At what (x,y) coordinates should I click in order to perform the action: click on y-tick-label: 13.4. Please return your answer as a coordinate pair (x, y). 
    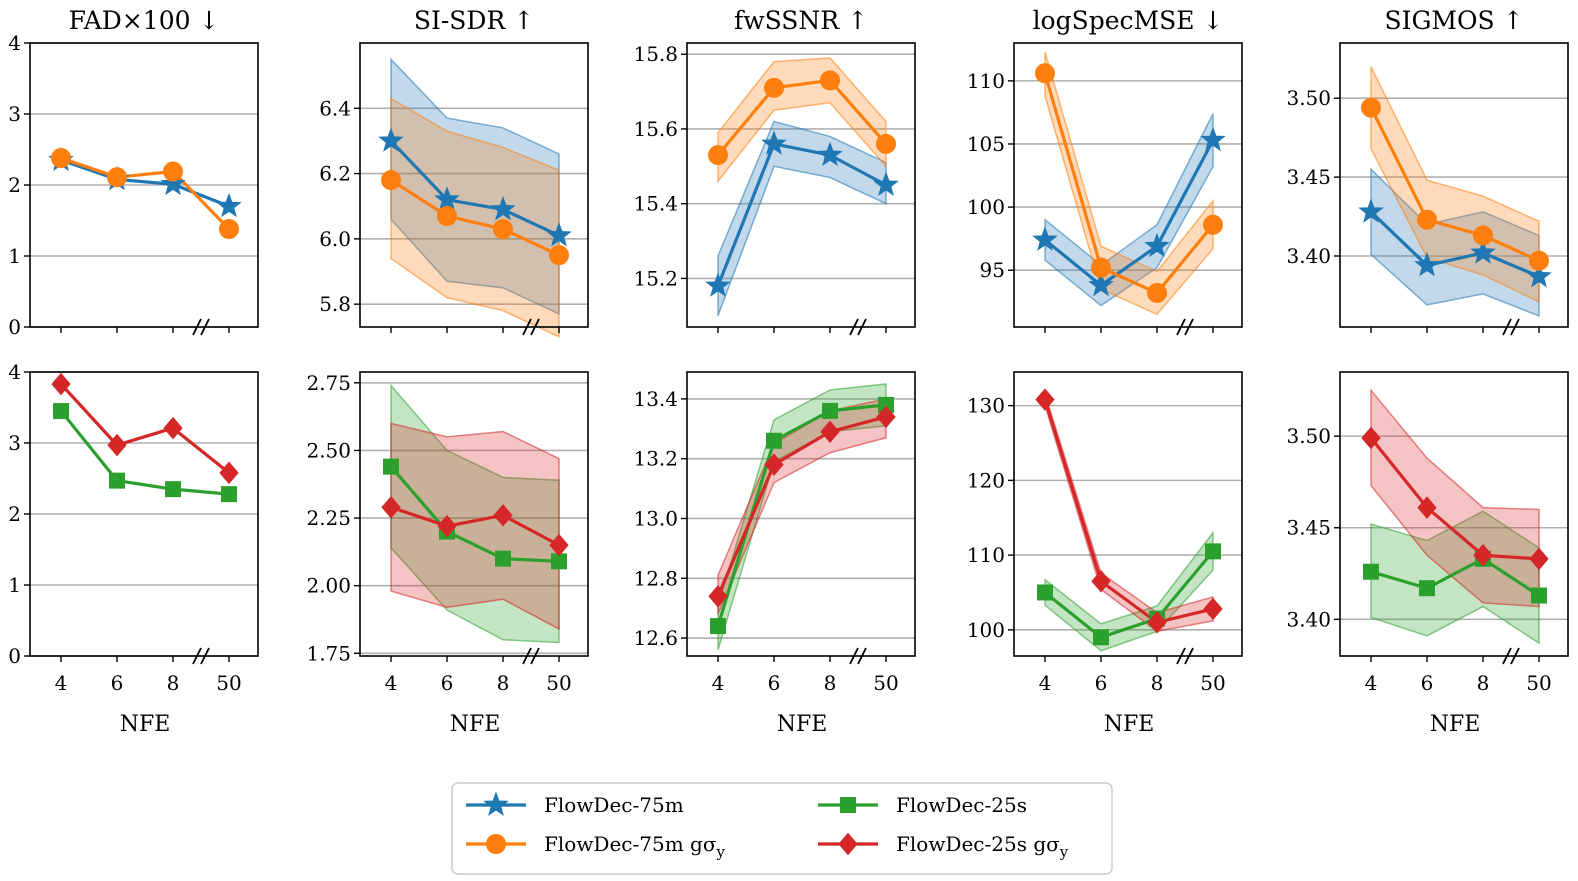
    Looking at the image, I should click on (655, 399).